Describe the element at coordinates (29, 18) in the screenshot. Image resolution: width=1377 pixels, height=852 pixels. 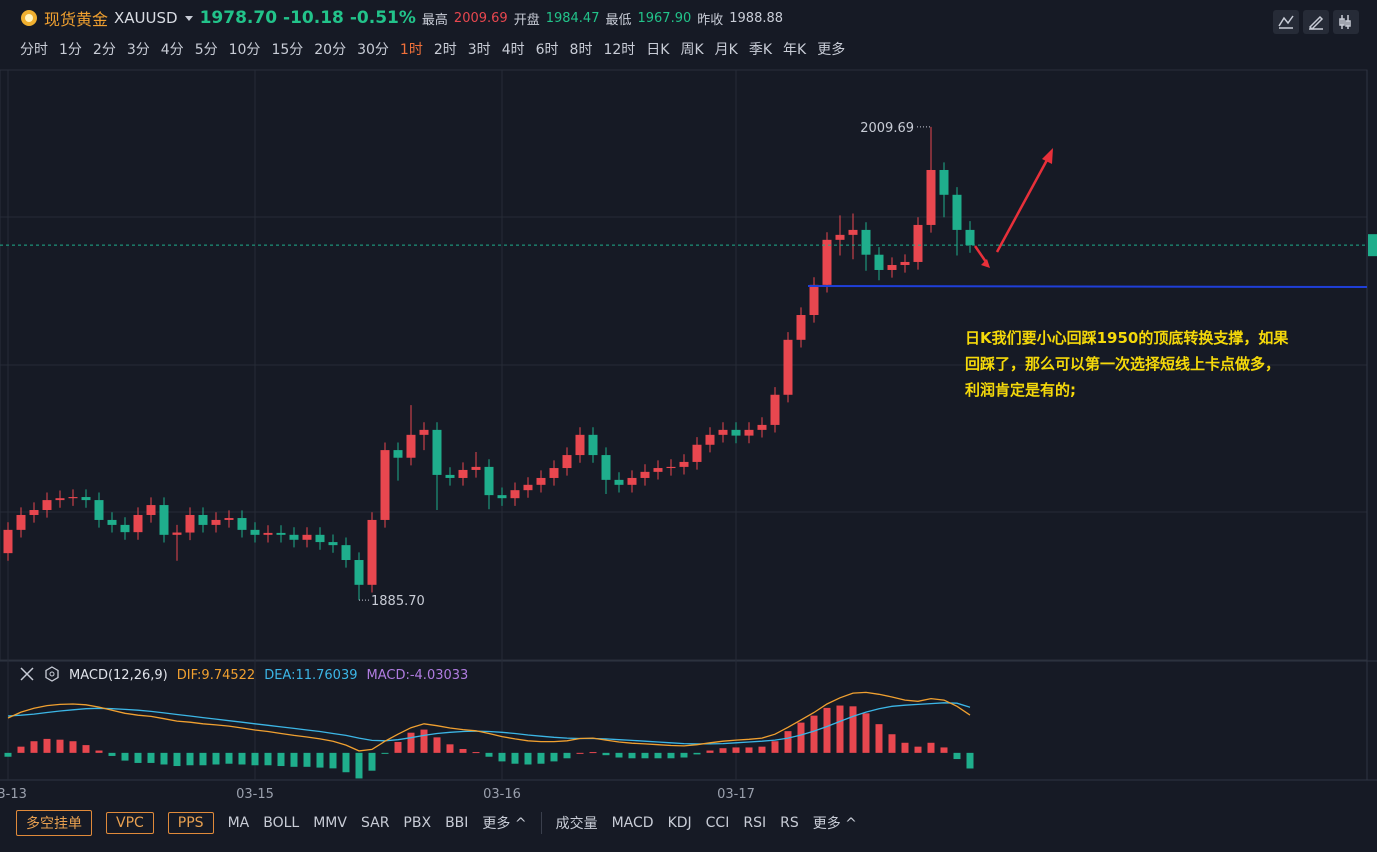
I see `gold-icon` at that location.